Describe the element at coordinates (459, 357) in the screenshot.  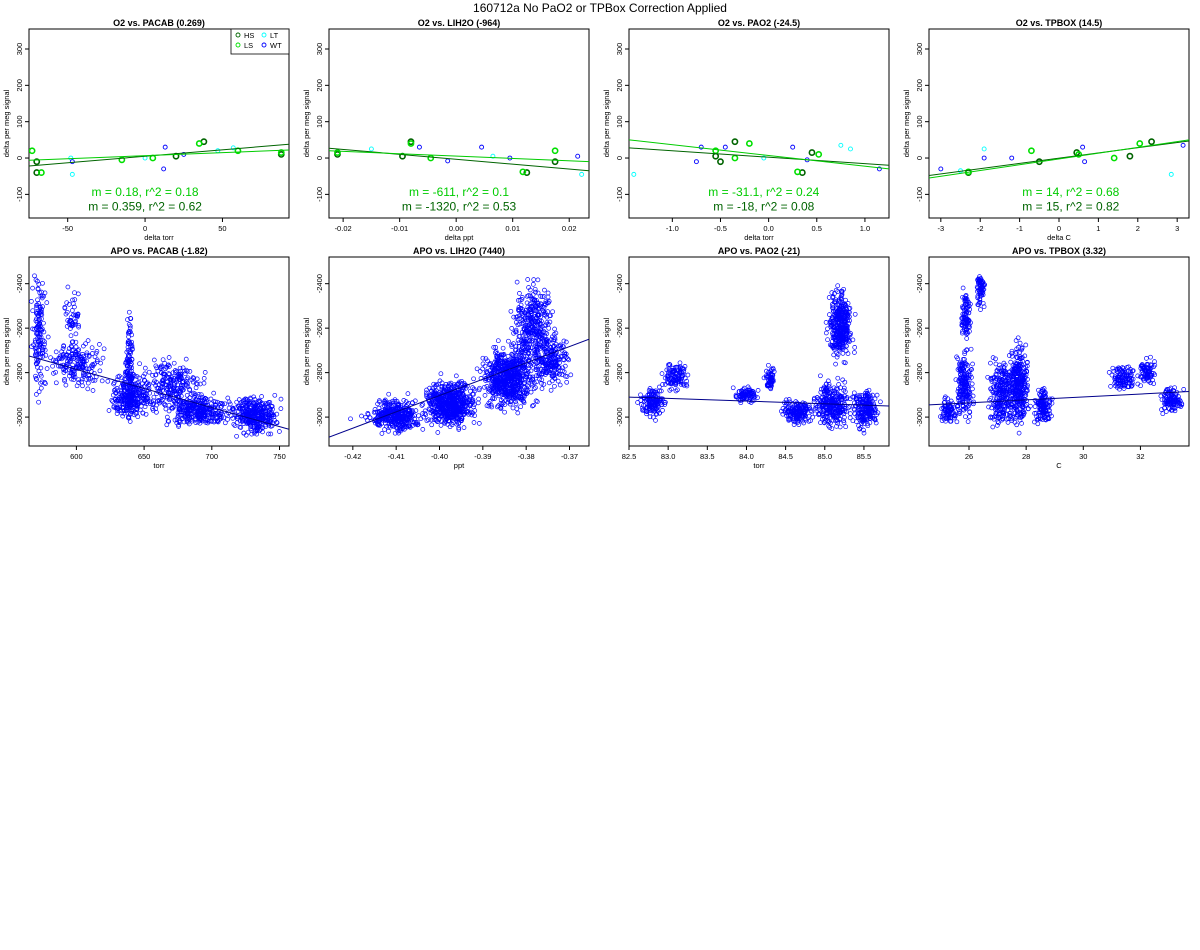
I see `plot-area` at that location.